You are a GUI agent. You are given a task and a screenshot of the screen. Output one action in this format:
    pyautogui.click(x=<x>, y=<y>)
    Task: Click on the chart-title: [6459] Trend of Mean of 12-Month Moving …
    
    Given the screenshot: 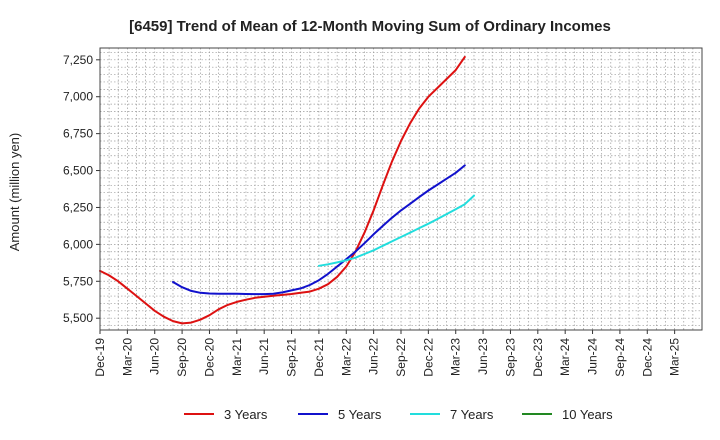 What is the action you would take?
    pyautogui.click(x=370, y=26)
    